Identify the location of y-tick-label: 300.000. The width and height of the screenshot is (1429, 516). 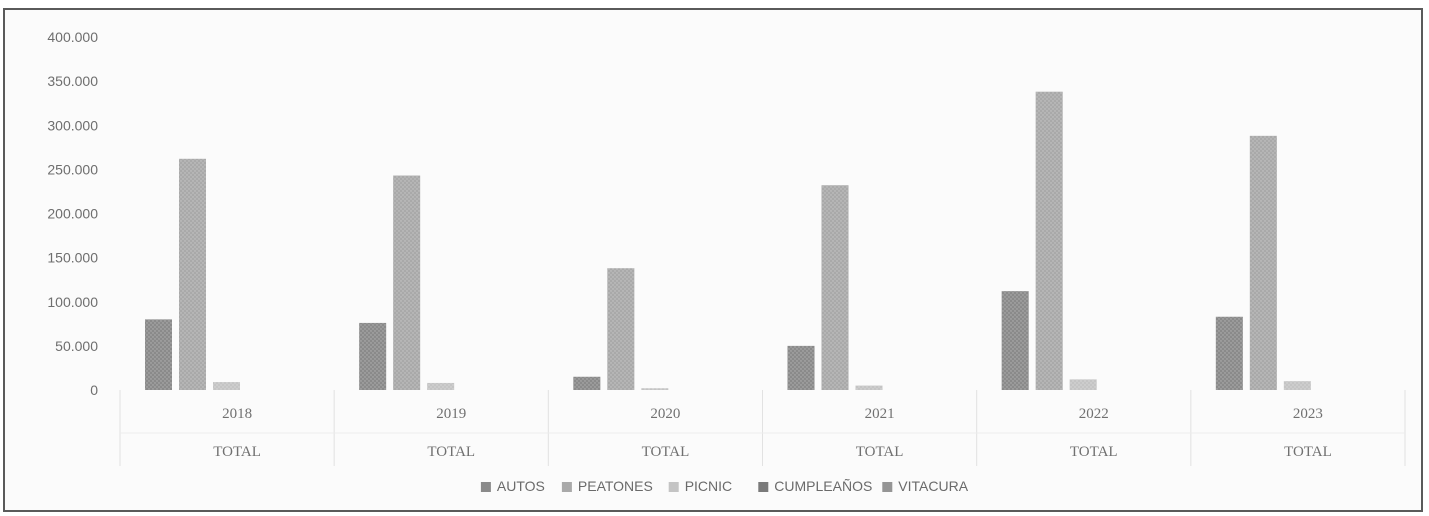
(72, 125).